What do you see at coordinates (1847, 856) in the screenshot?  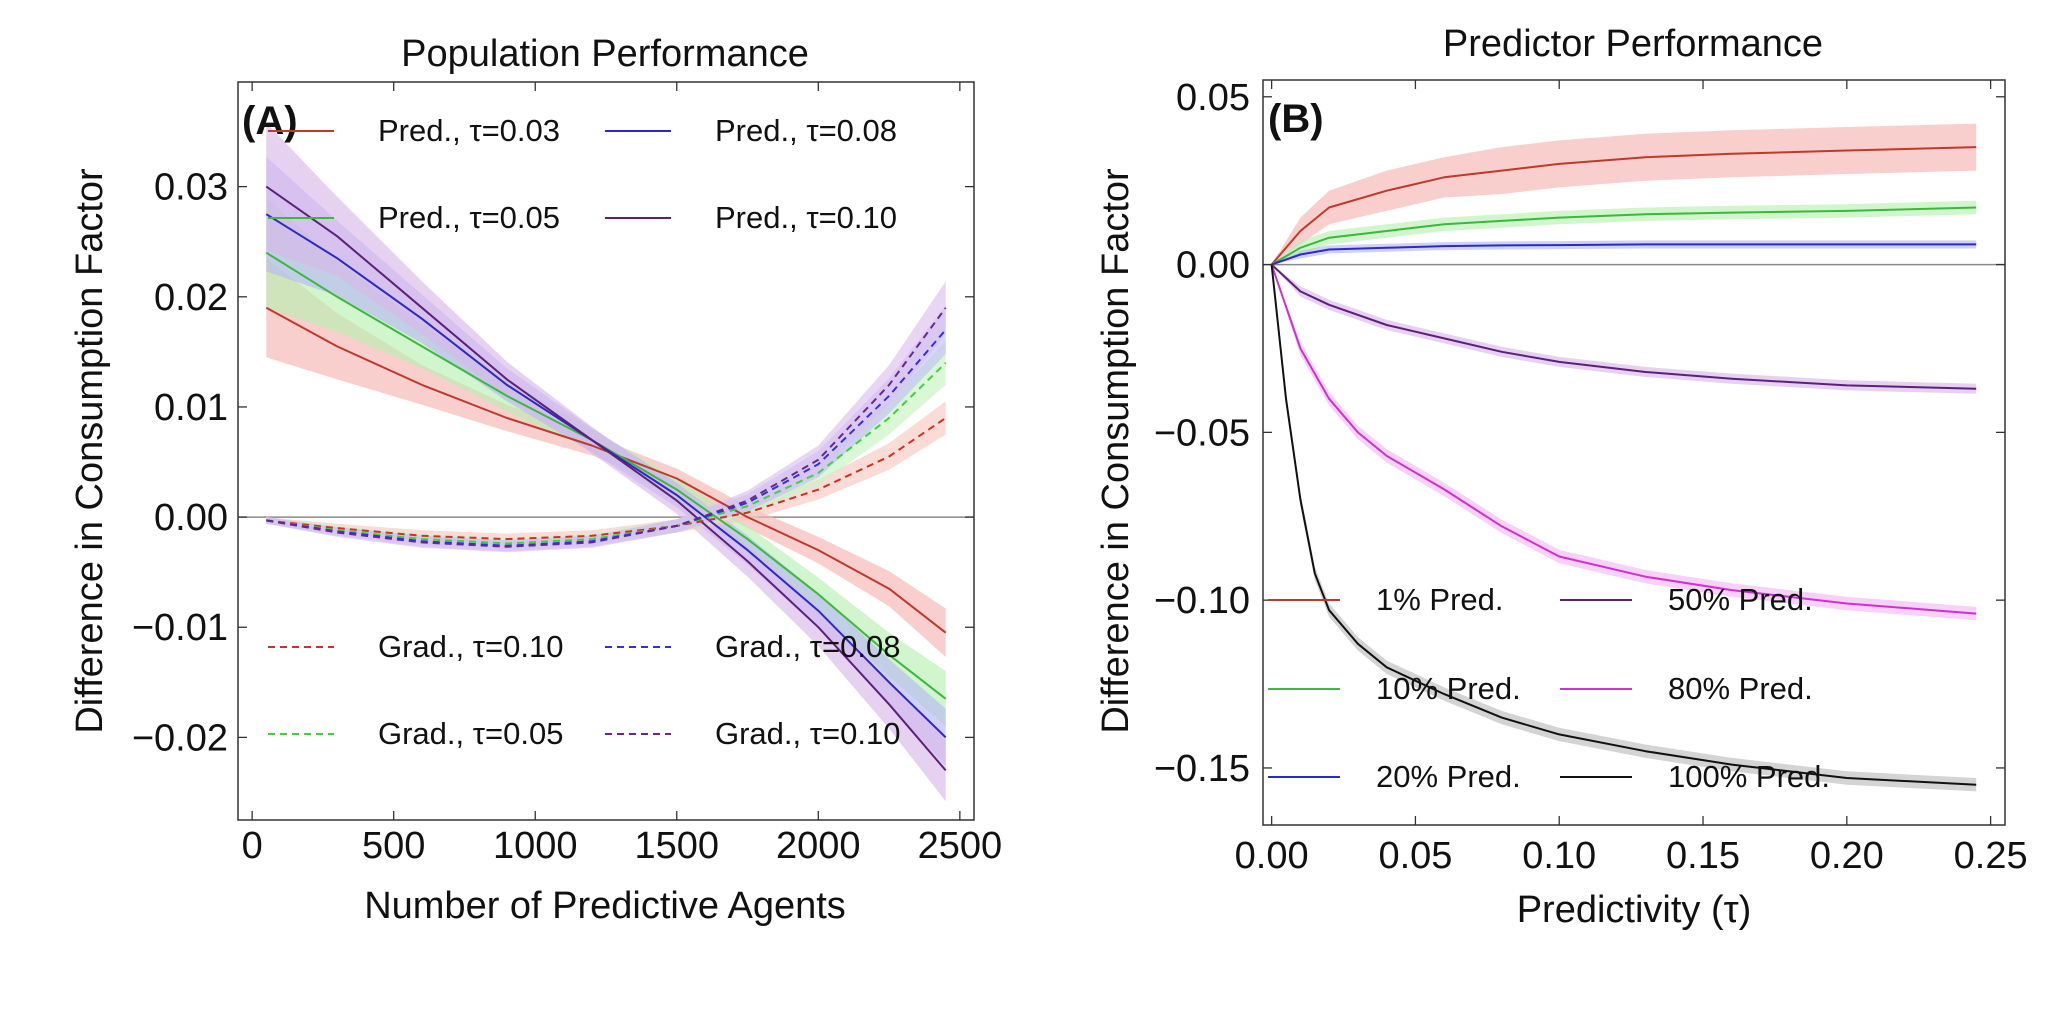 I see `panel-b-x-tick-label-4: 0.20` at bounding box center [1847, 856].